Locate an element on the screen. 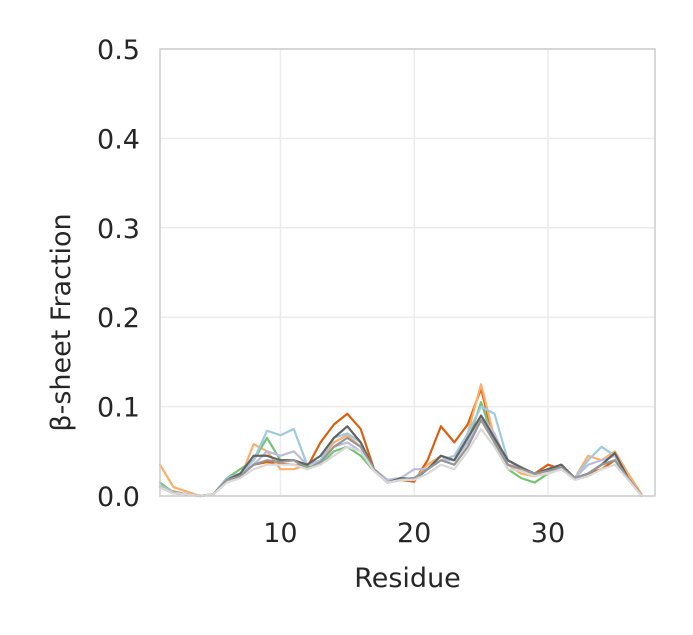  y-tick-label: 0.0 is located at coordinates (118, 497).